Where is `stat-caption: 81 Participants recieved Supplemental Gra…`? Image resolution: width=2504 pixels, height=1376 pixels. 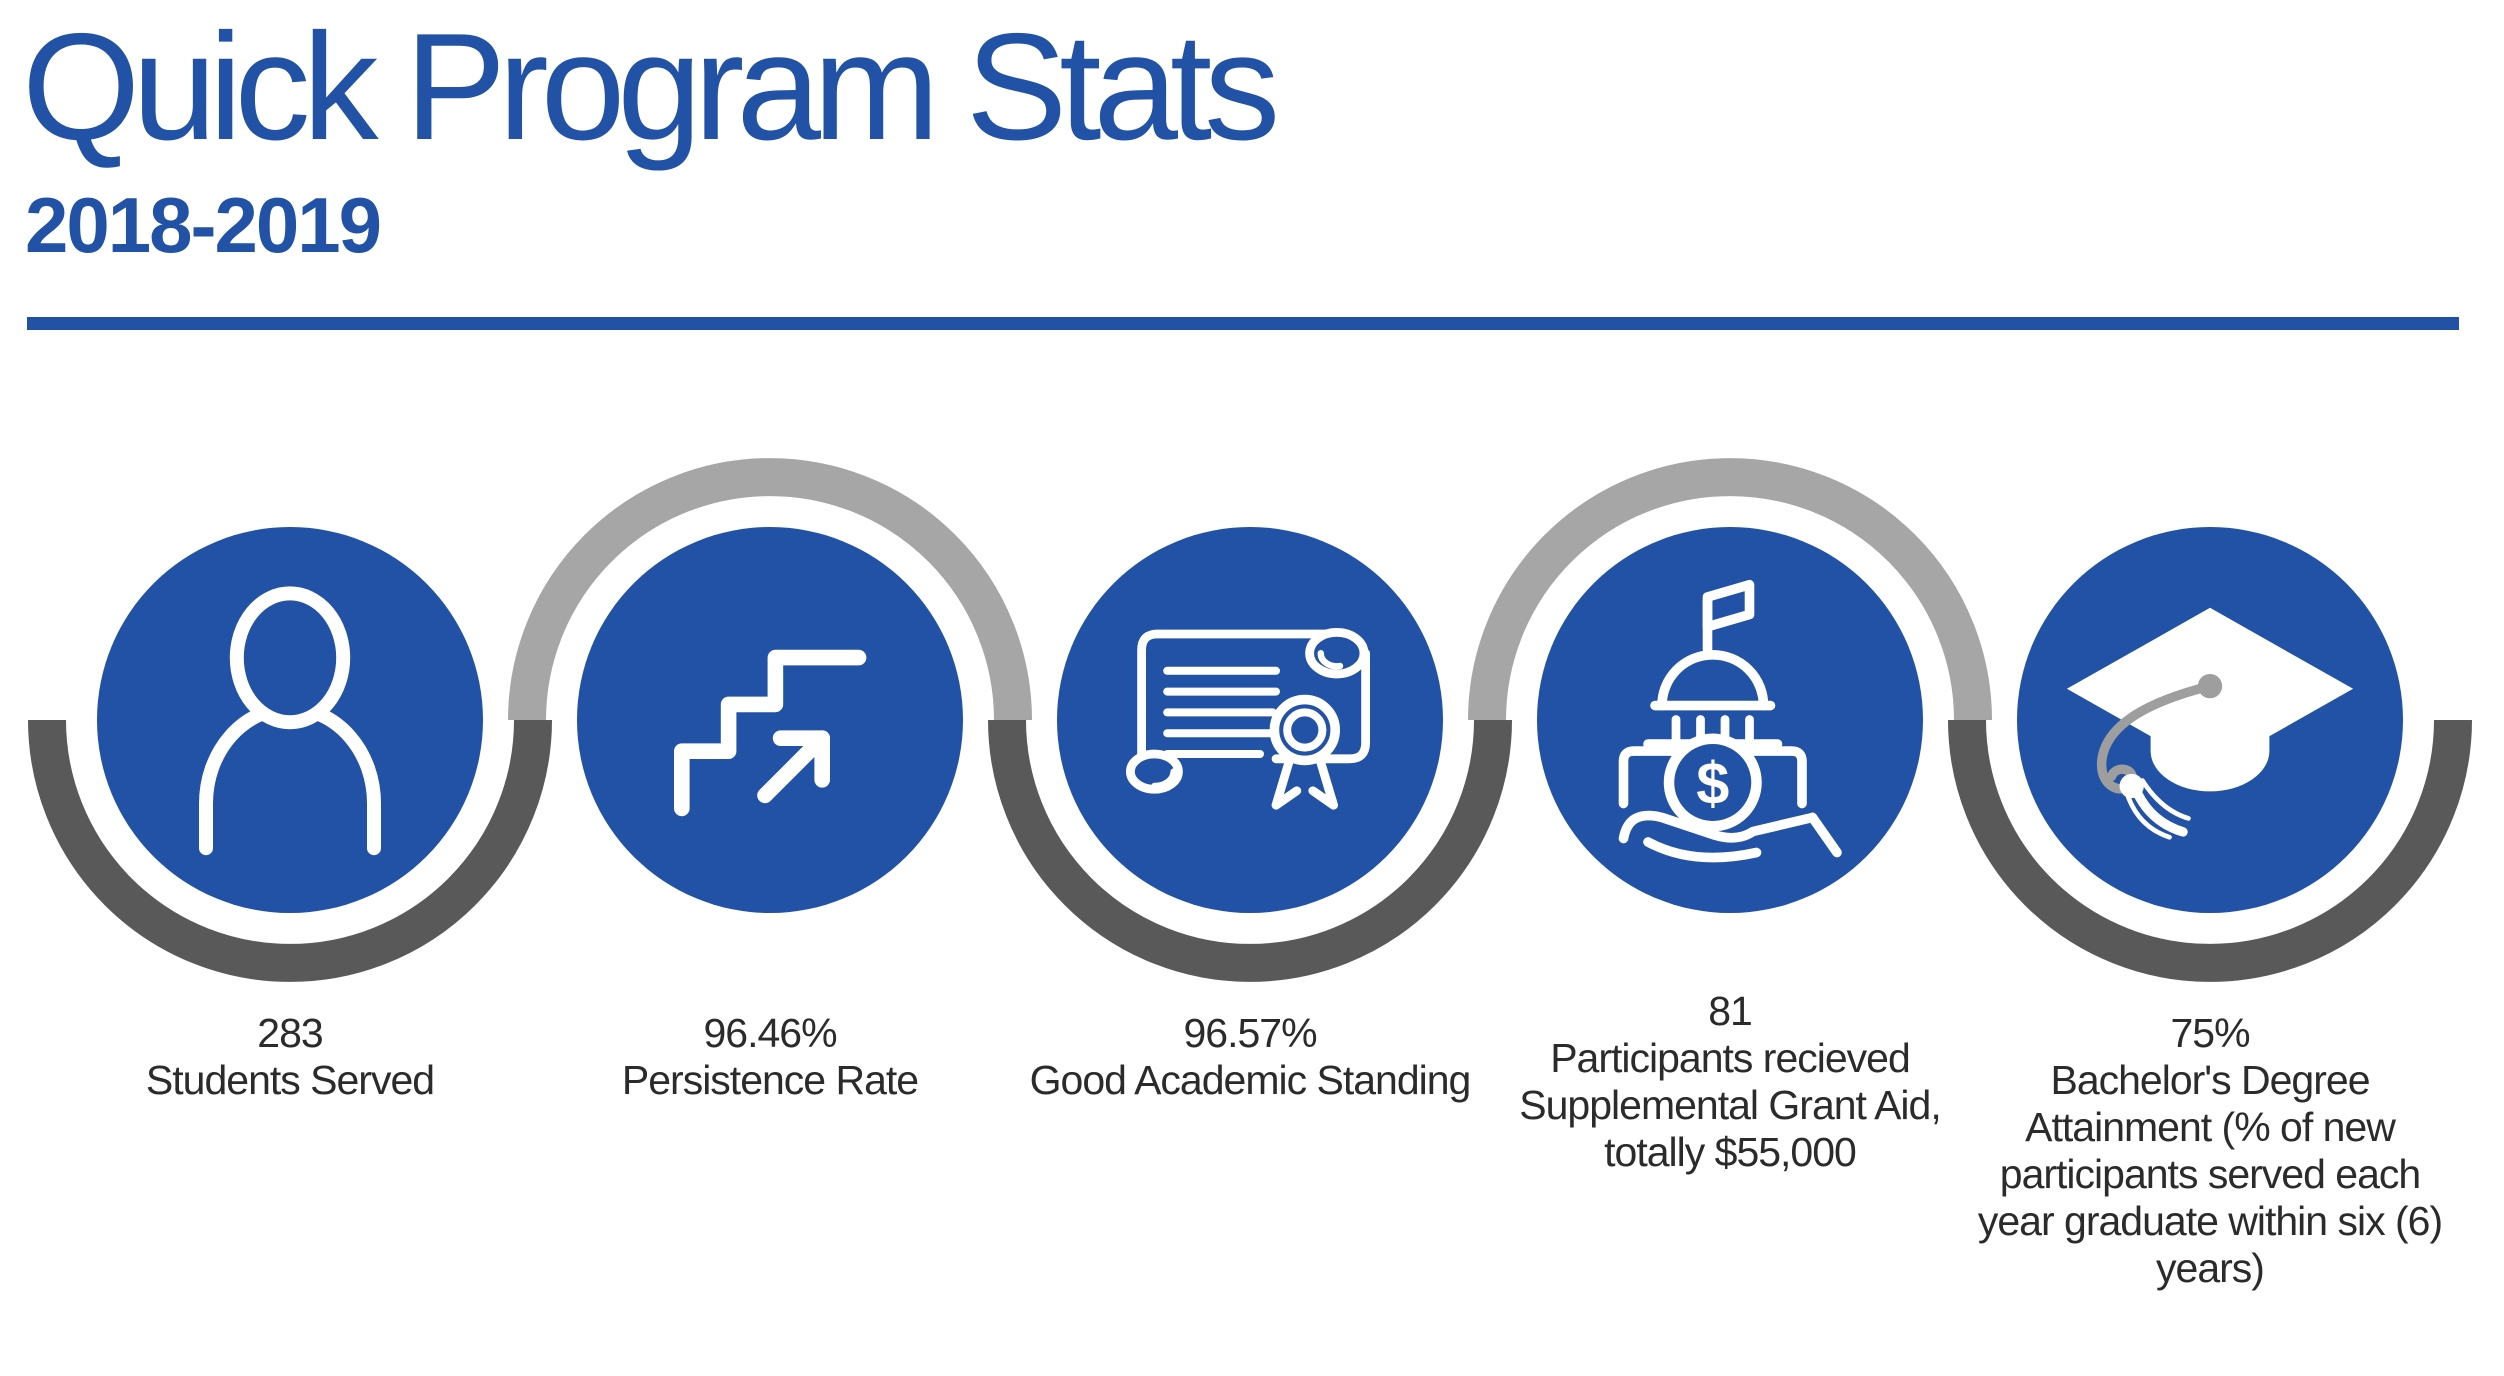
stat-caption: 81 Participants recieved Supplemental Gra… is located at coordinates (1730, 1082).